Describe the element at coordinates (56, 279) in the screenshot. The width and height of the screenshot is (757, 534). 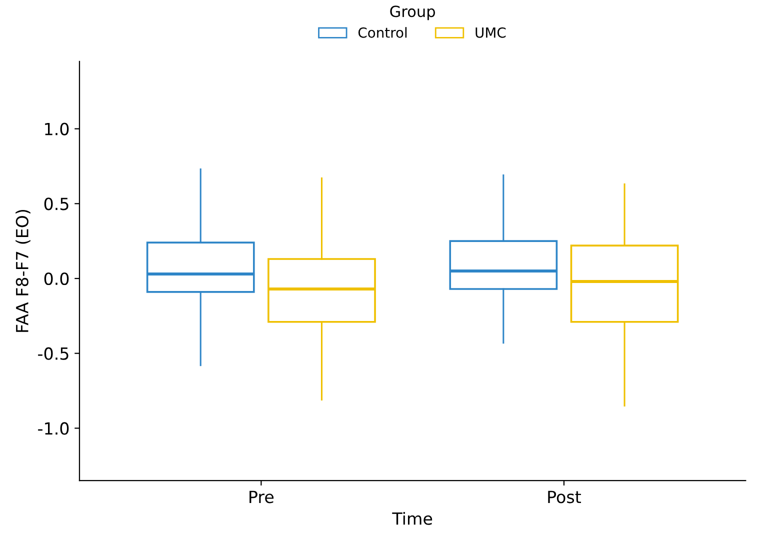
I see `y-tick-label: 0.0` at that location.